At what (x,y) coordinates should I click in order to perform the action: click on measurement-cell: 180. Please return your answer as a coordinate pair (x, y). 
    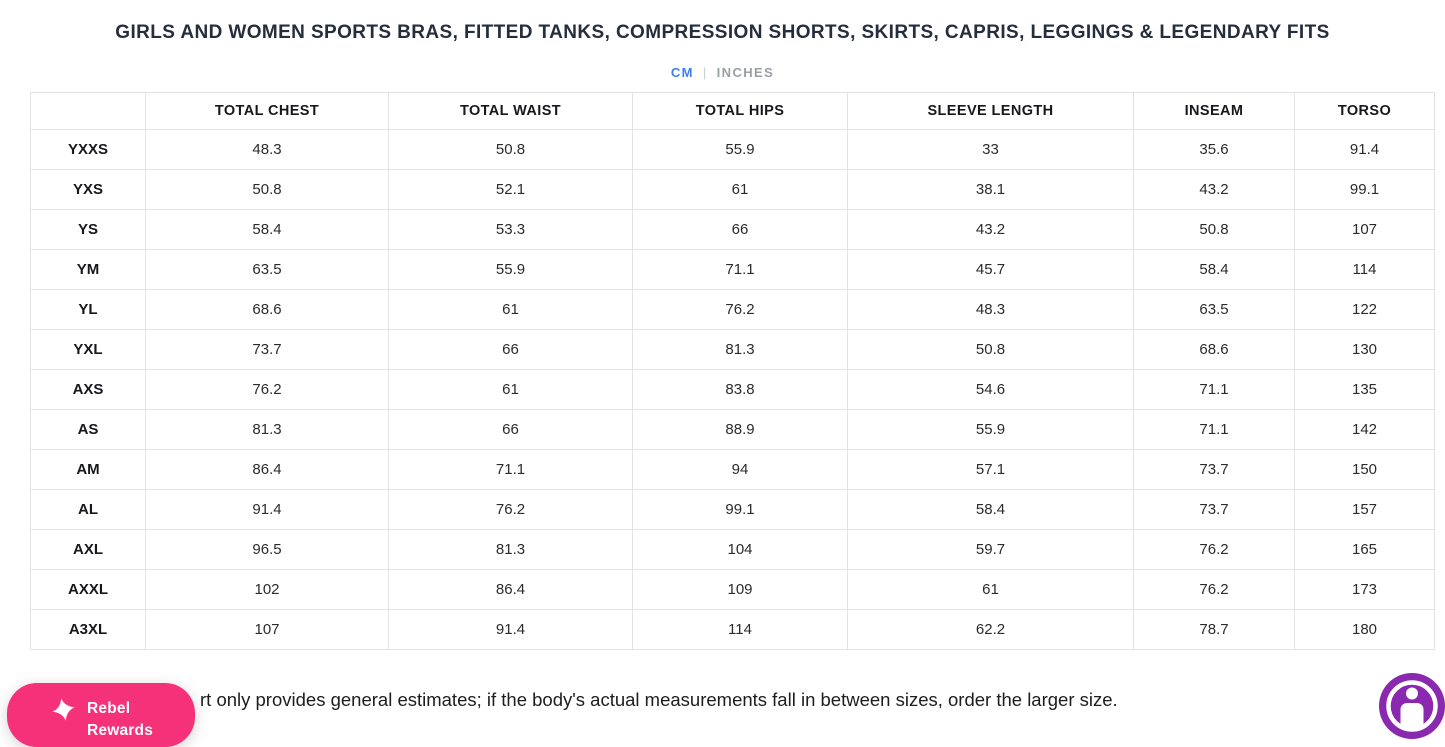
    Looking at the image, I should click on (1364, 629).